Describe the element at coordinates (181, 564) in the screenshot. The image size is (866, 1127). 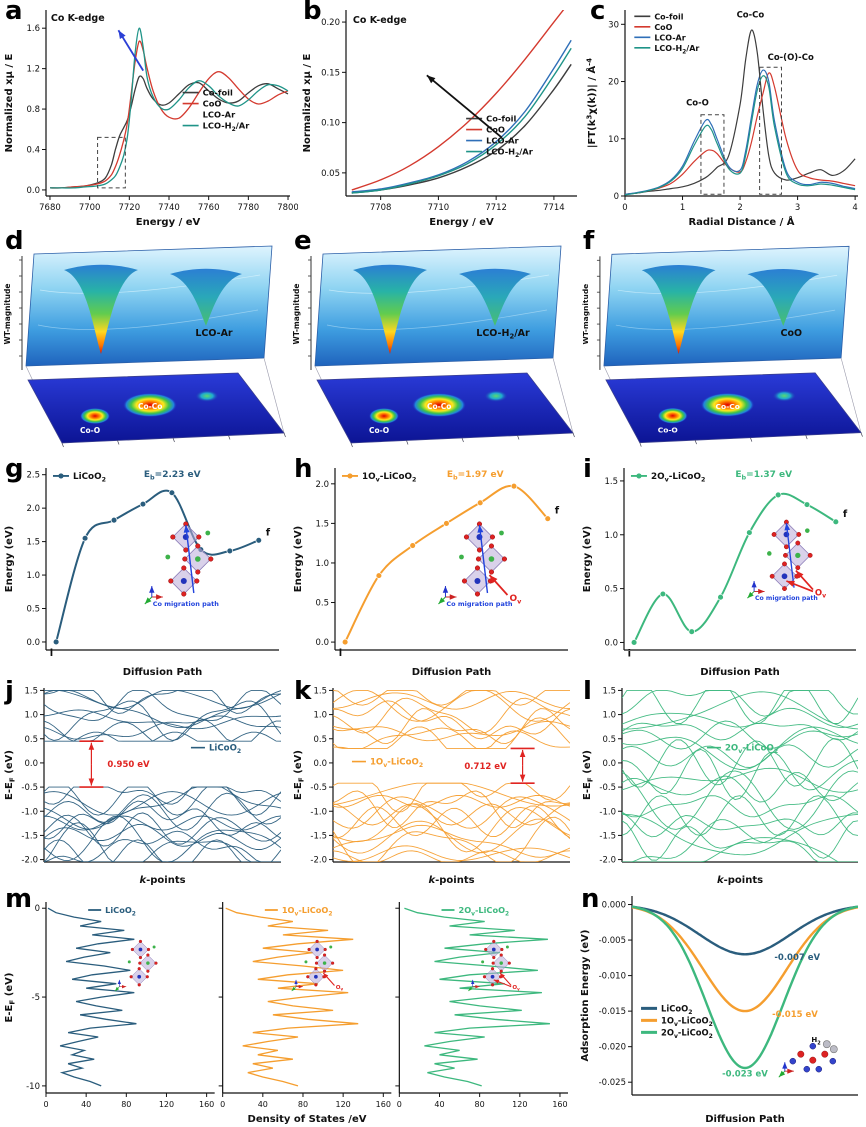
I see `crystal-inset: Co migration path` at that location.